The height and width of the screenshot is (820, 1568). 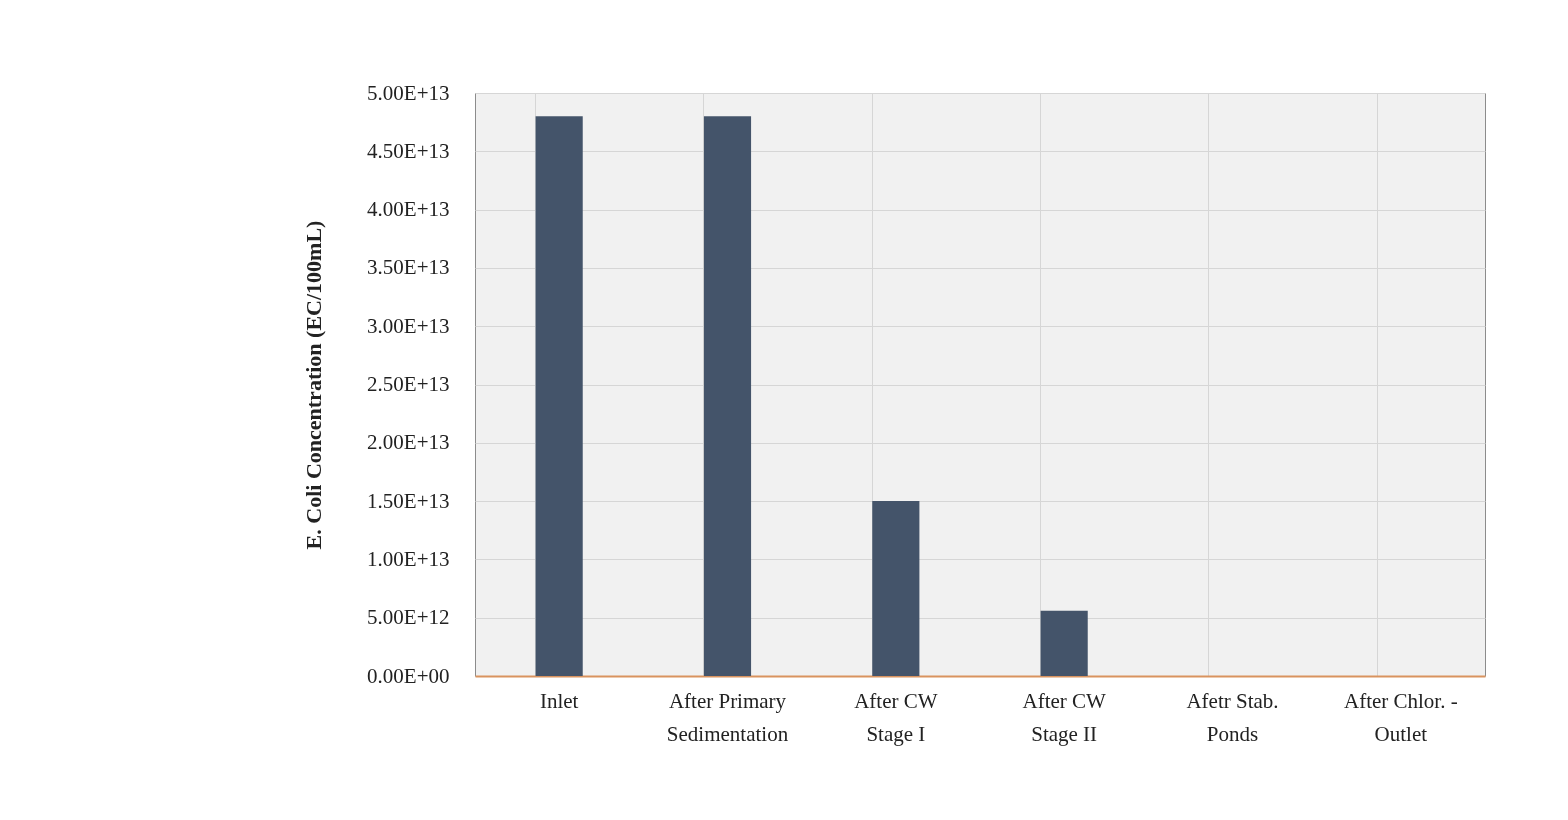 I want to click on y-tick-label: 0.00E+00, so click(x=408, y=675).